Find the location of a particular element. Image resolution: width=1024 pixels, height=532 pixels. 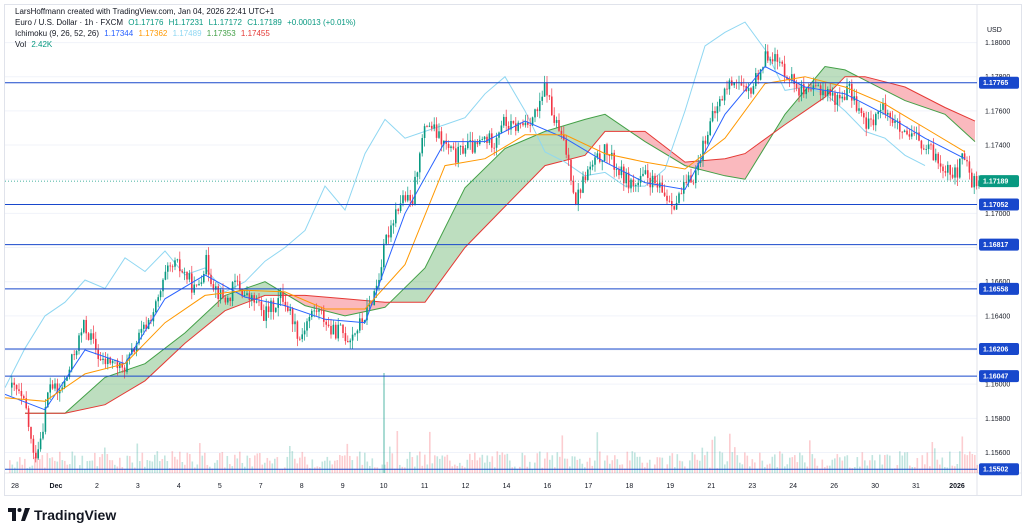

x-tick-label: 14 is located at coordinates (507, 486).